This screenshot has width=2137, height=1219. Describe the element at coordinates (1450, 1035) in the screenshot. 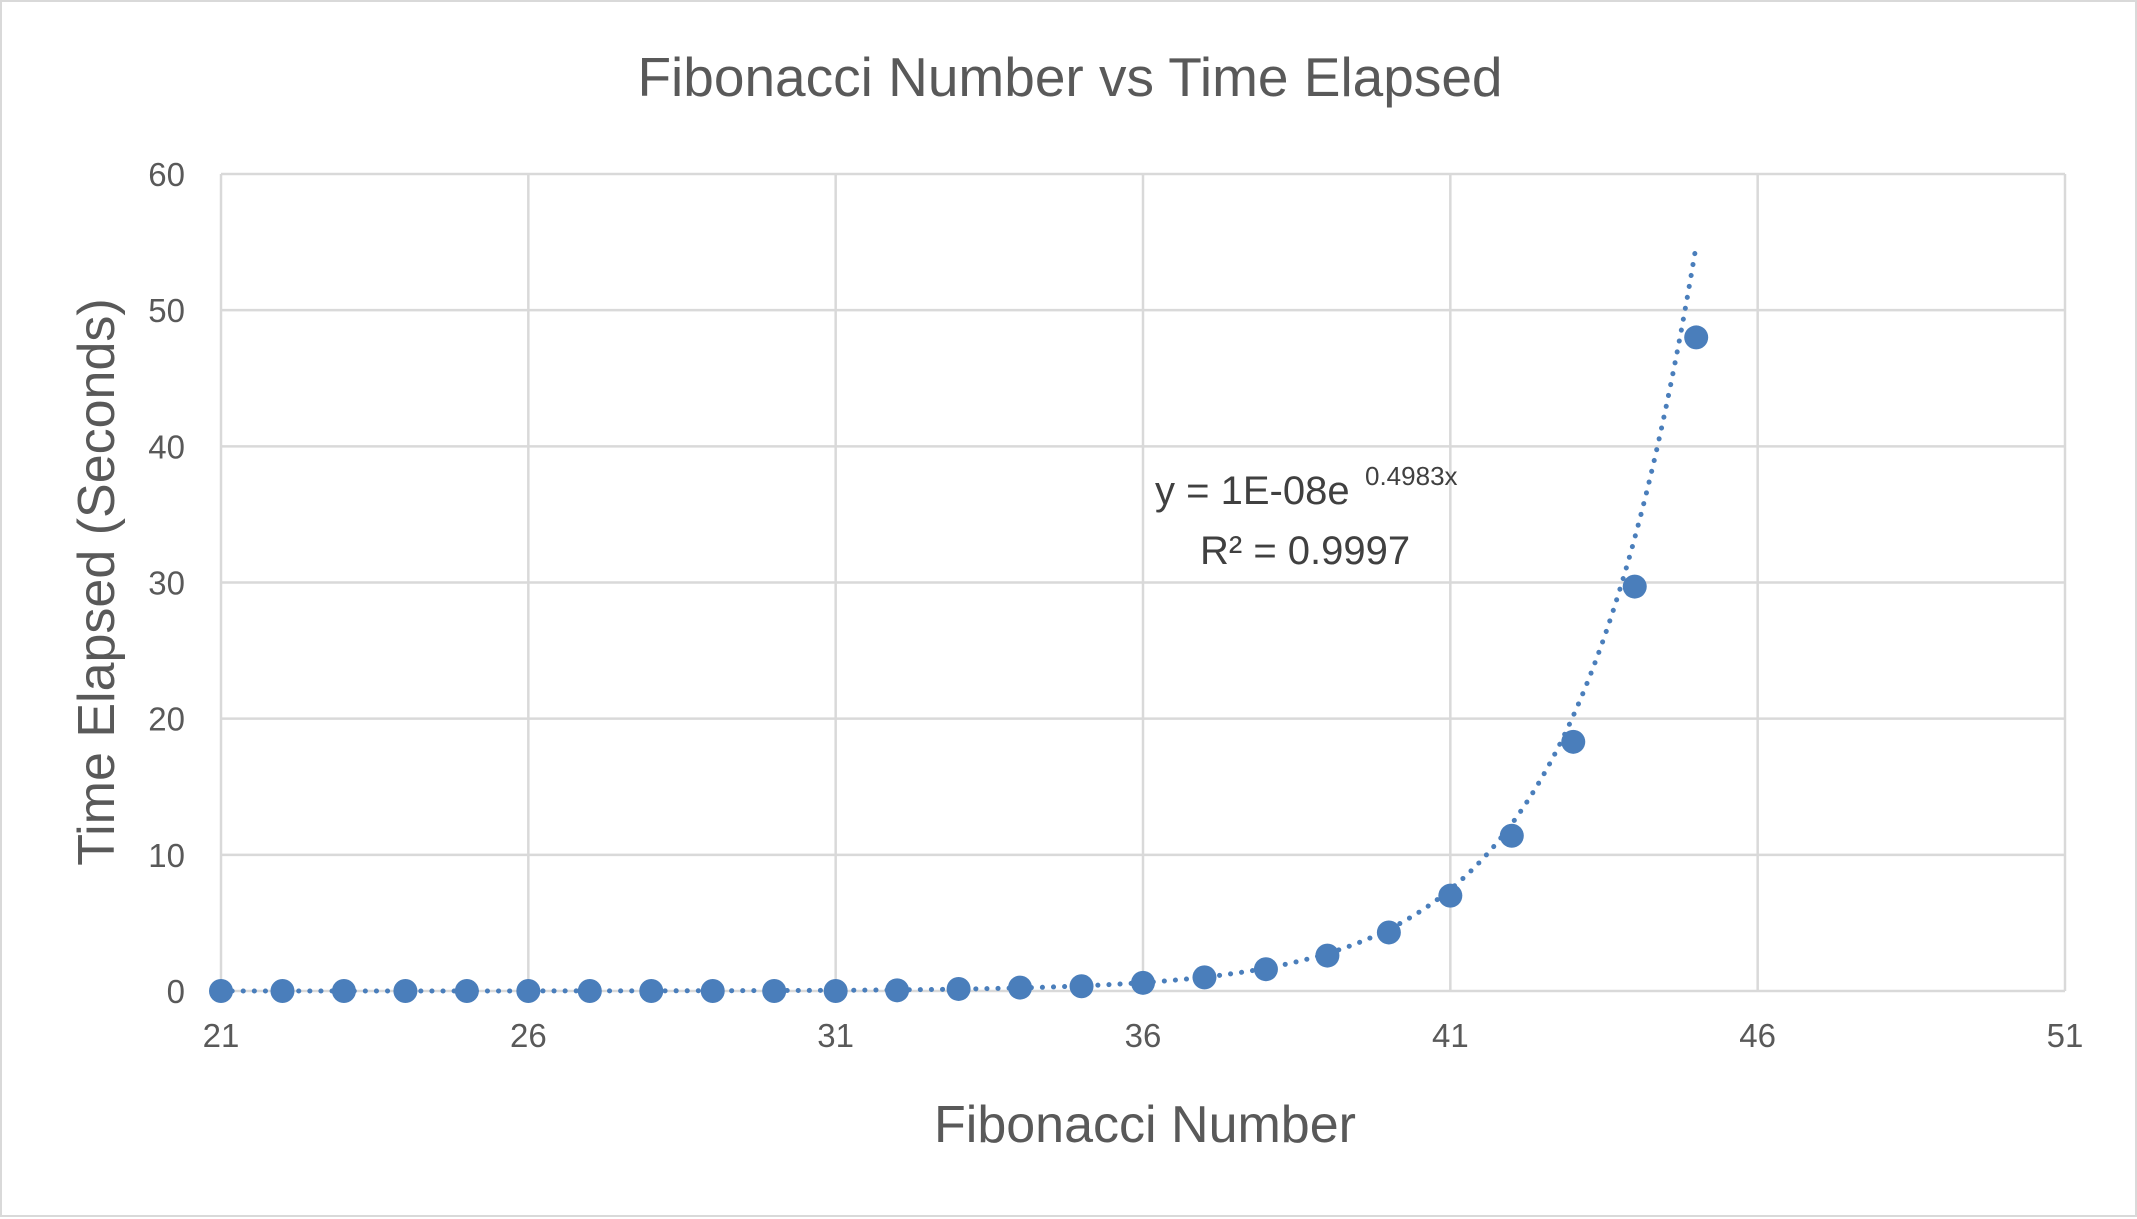

I see `x-tick-label: 41` at that location.